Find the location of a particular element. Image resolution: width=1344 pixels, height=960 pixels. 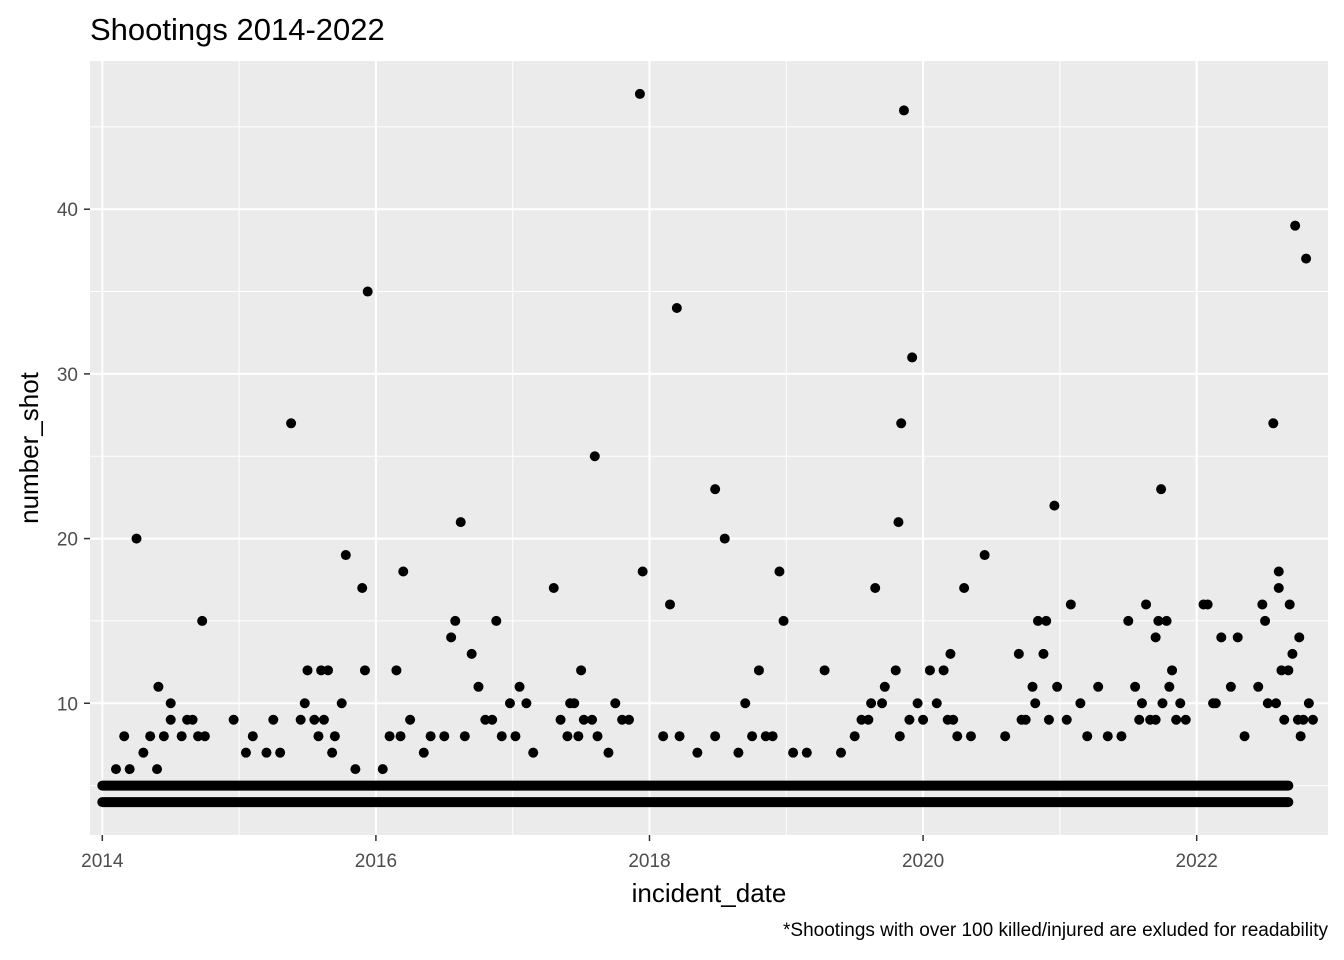

y-tick-label: 40 is located at coordinates (67, 210).